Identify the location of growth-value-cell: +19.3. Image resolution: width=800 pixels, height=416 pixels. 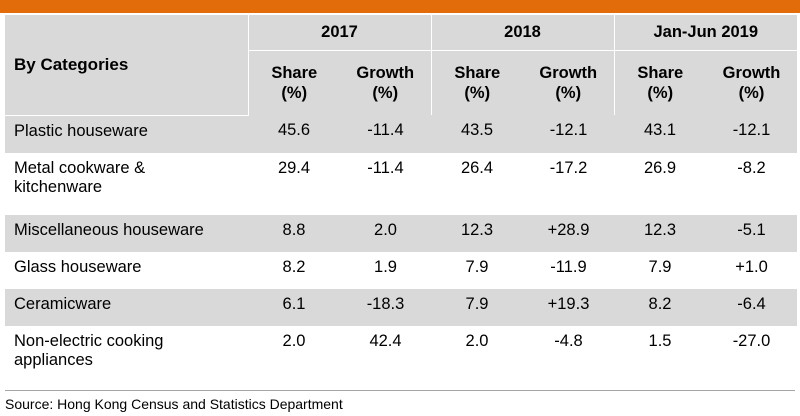
(568, 307).